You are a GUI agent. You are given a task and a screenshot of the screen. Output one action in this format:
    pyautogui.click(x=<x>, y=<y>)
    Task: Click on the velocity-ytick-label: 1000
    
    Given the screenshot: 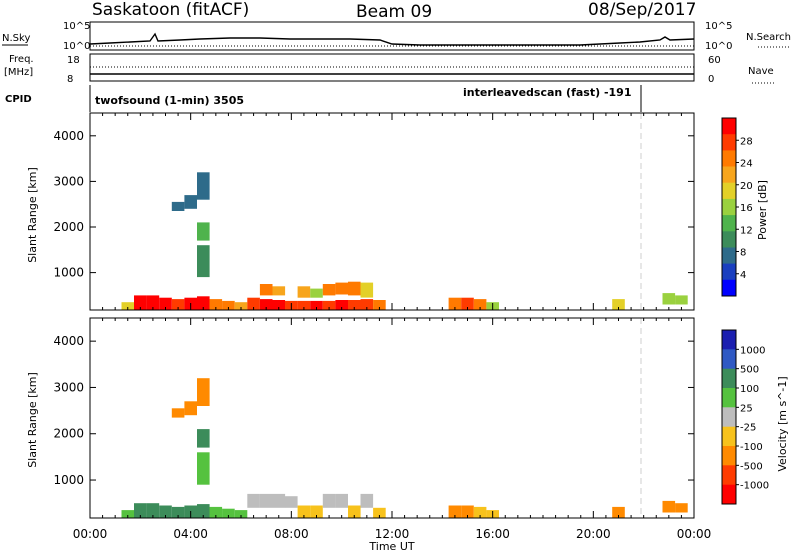 What is the action you would take?
    pyautogui.click(x=68, y=480)
    